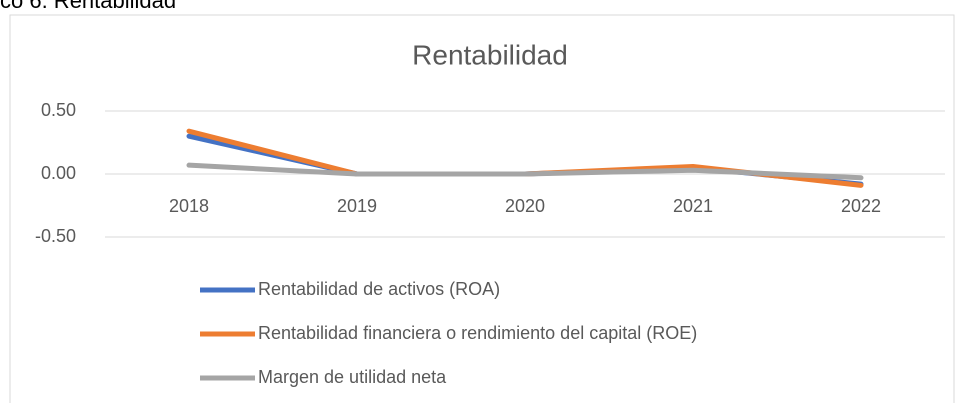 Image resolution: width=959 pixels, height=403 pixels. What do you see at coordinates (379, 289) in the screenshot?
I see `legend-label: Rentabilidad de activos (ROA)` at bounding box center [379, 289].